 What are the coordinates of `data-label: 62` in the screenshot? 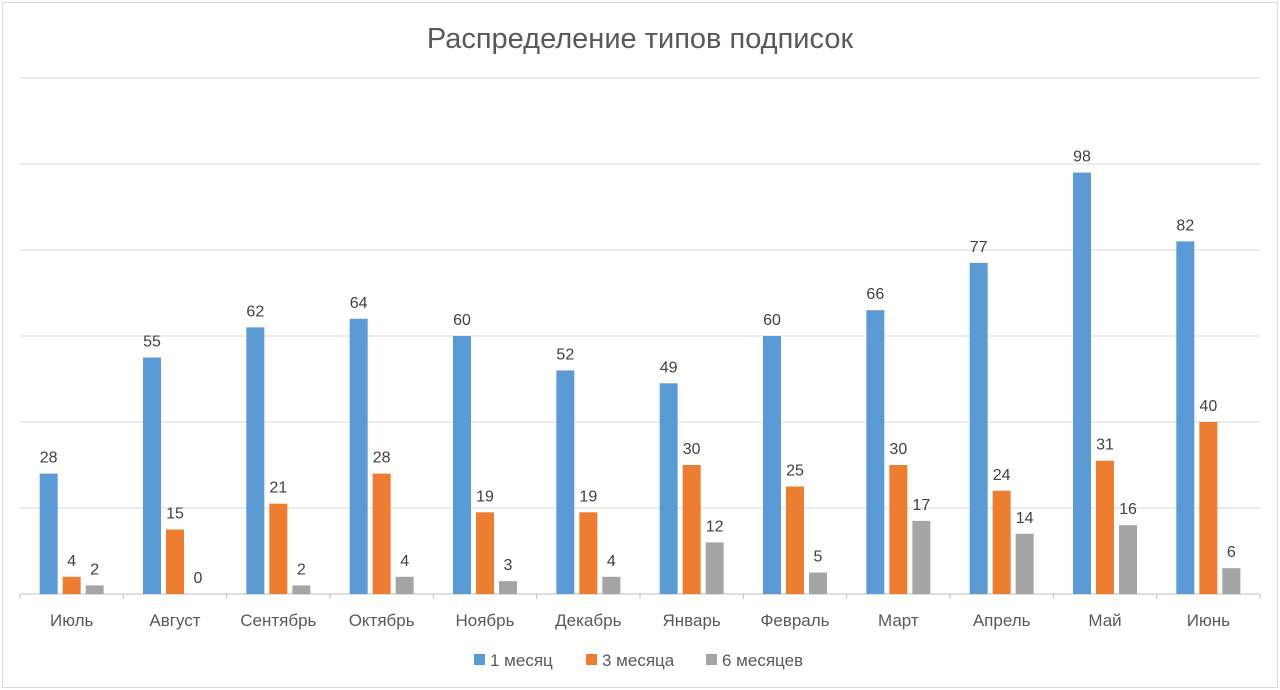 It's located at (255, 311).